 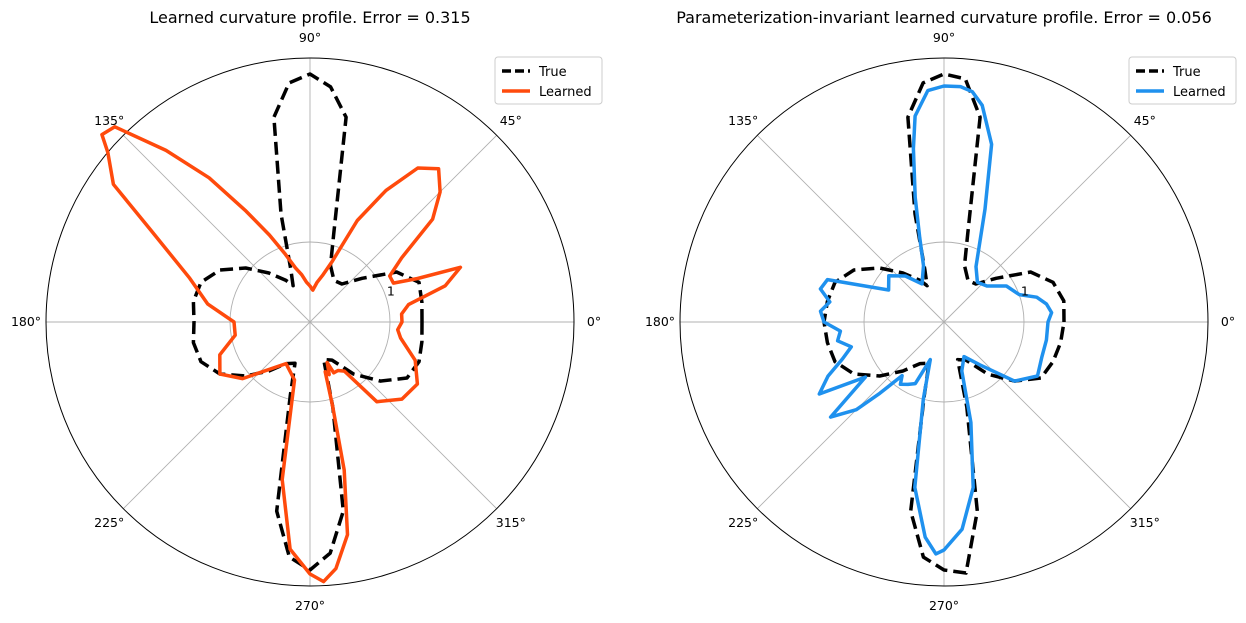 I want to click on series-line-learned, so click(x=935, y=320).